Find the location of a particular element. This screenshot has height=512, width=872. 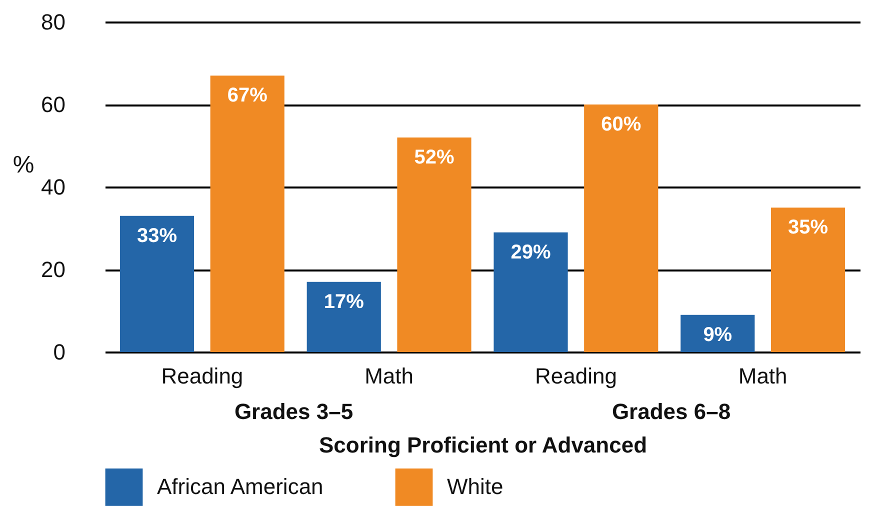

y-tick-label: 20 is located at coordinates (53, 269).